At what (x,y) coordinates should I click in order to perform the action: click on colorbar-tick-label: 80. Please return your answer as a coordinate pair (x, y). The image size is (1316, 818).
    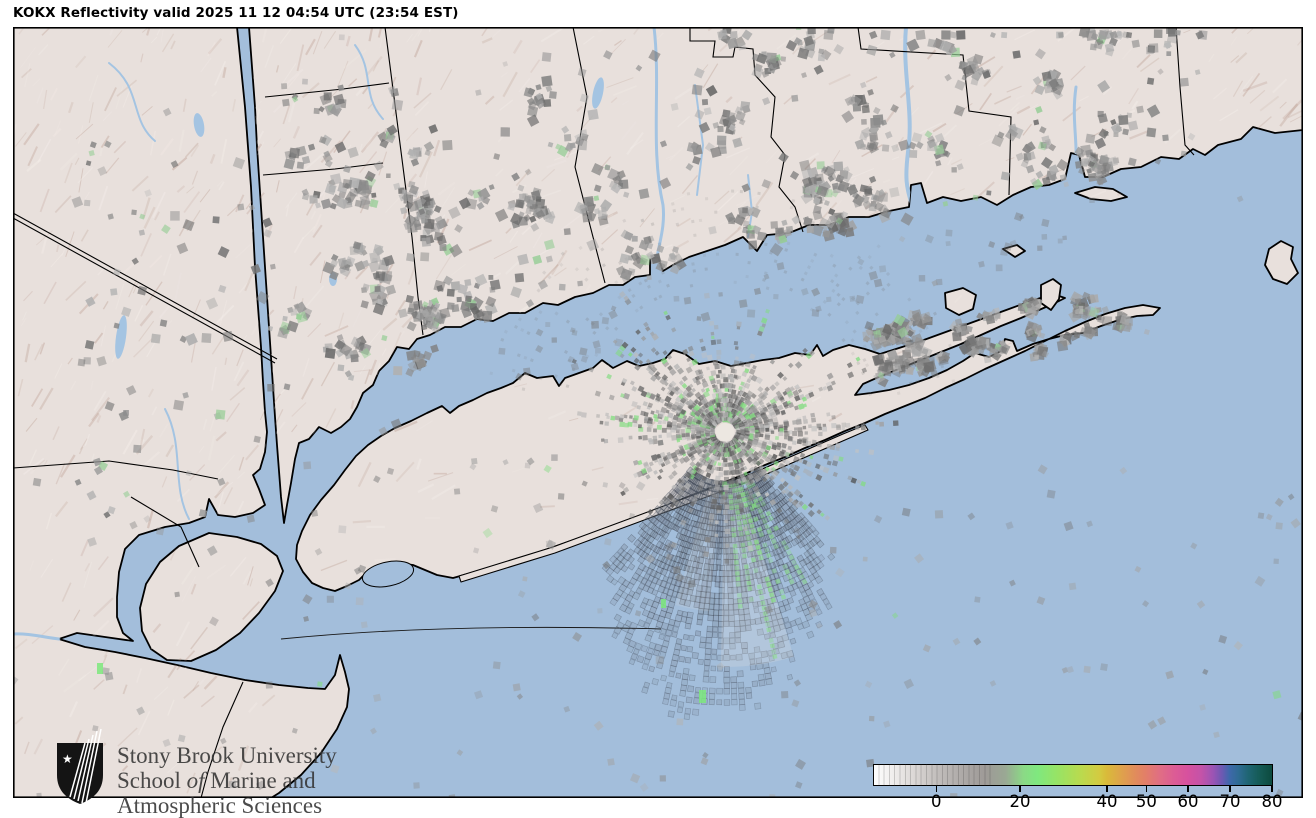
    Looking at the image, I should click on (1272, 801).